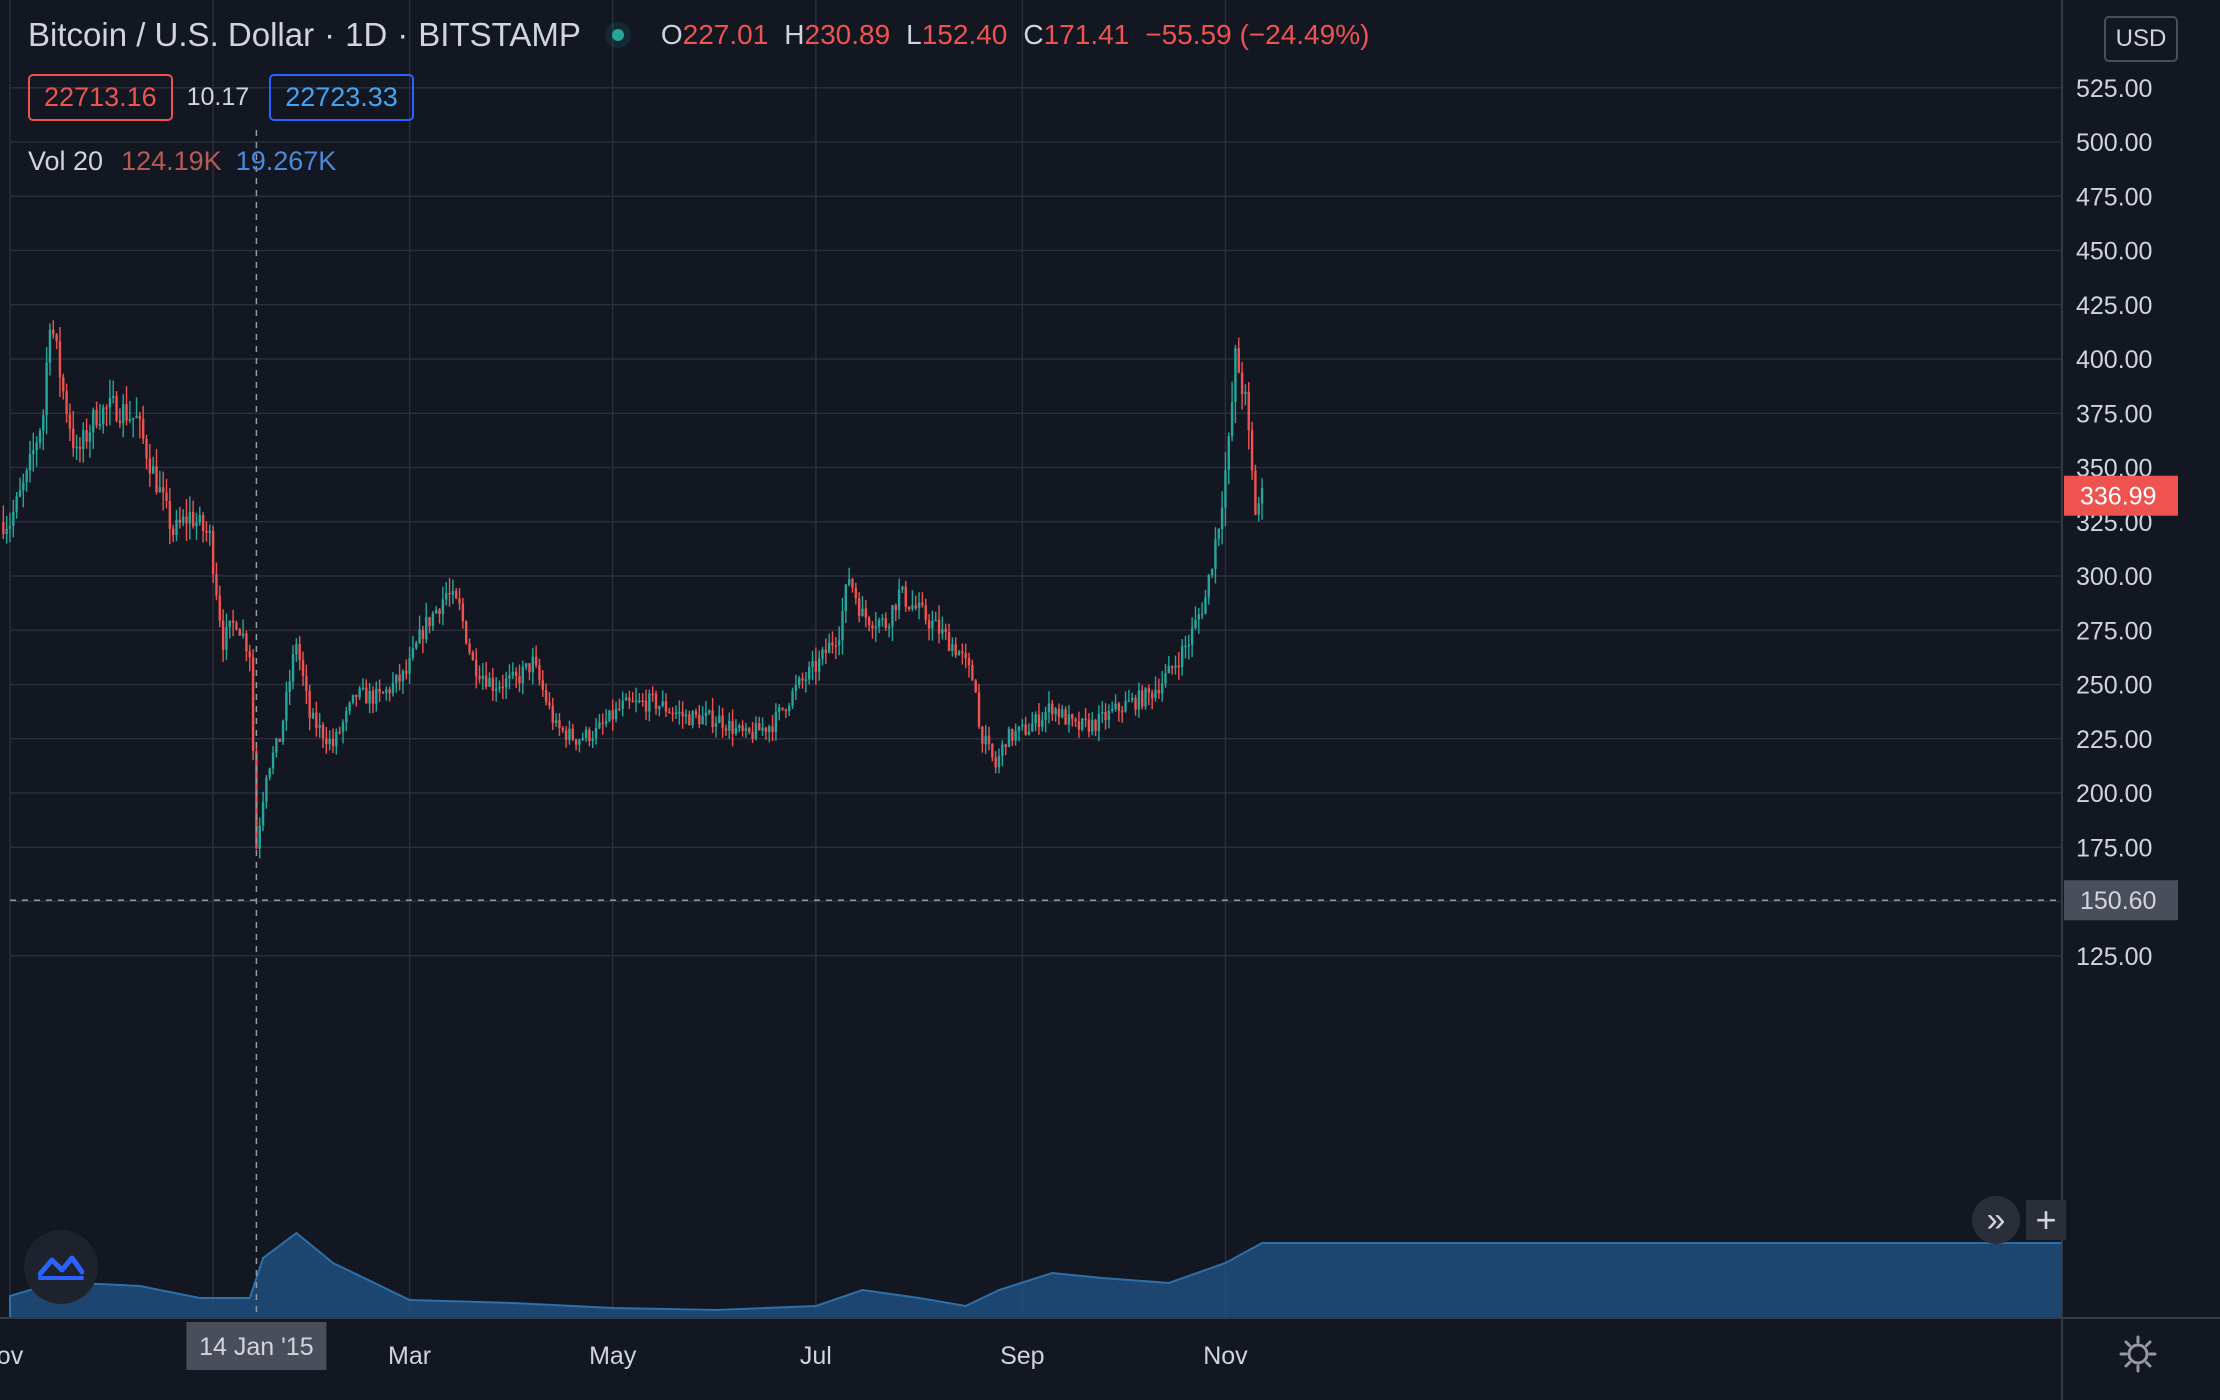 Image resolution: width=2220 pixels, height=1400 pixels. I want to click on tradingview-logo-icon, so click(61, 1267).